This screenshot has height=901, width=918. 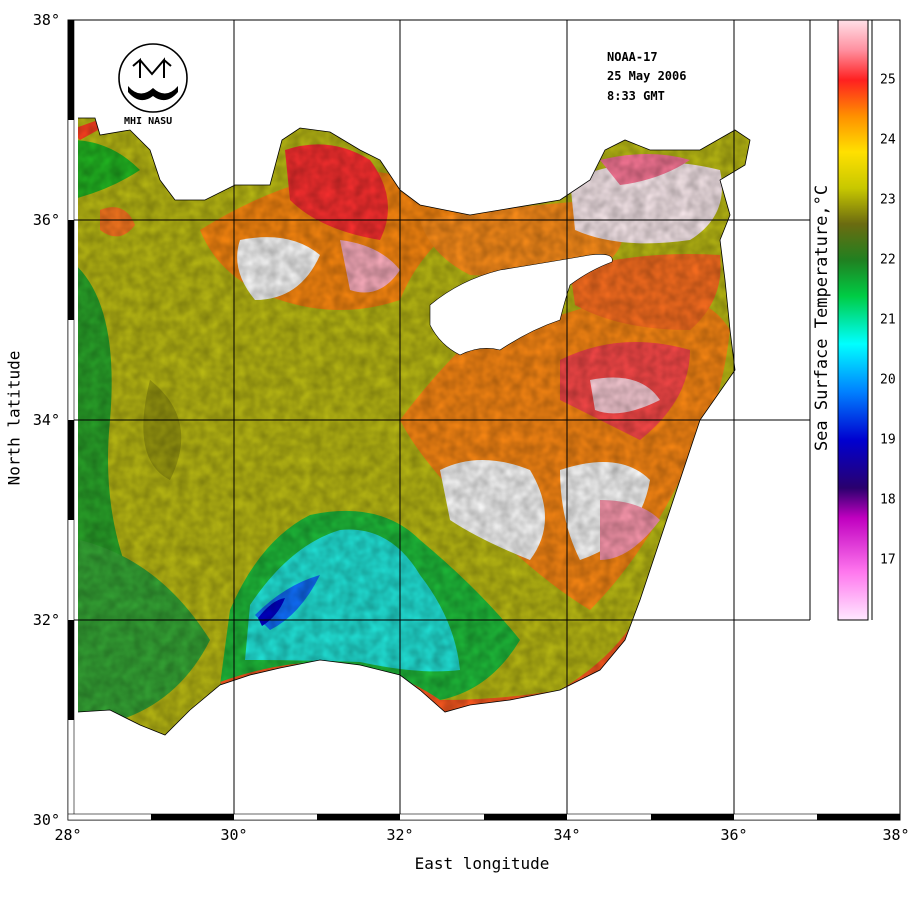 I want to click on colorbar-title: Sea Surface Temperature,°C, so click(x=822, y=318).